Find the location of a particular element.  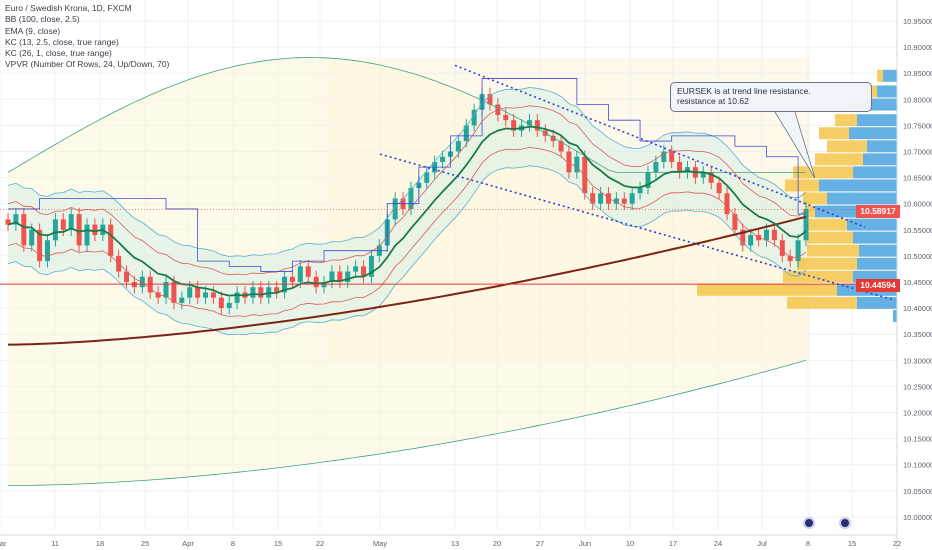

time-tick-label: 11 is located at coordinates (55, 543).